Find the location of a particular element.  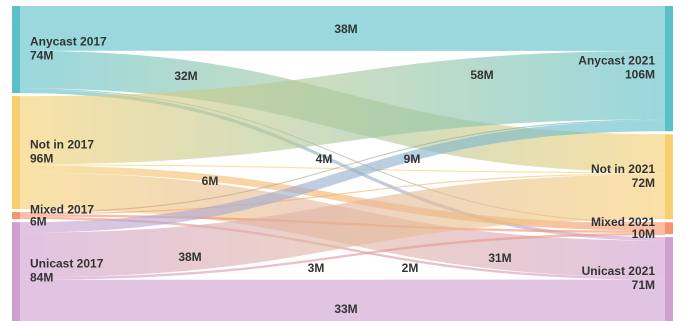

node-total-mix17: 6M is located at coordinates (38, 222).